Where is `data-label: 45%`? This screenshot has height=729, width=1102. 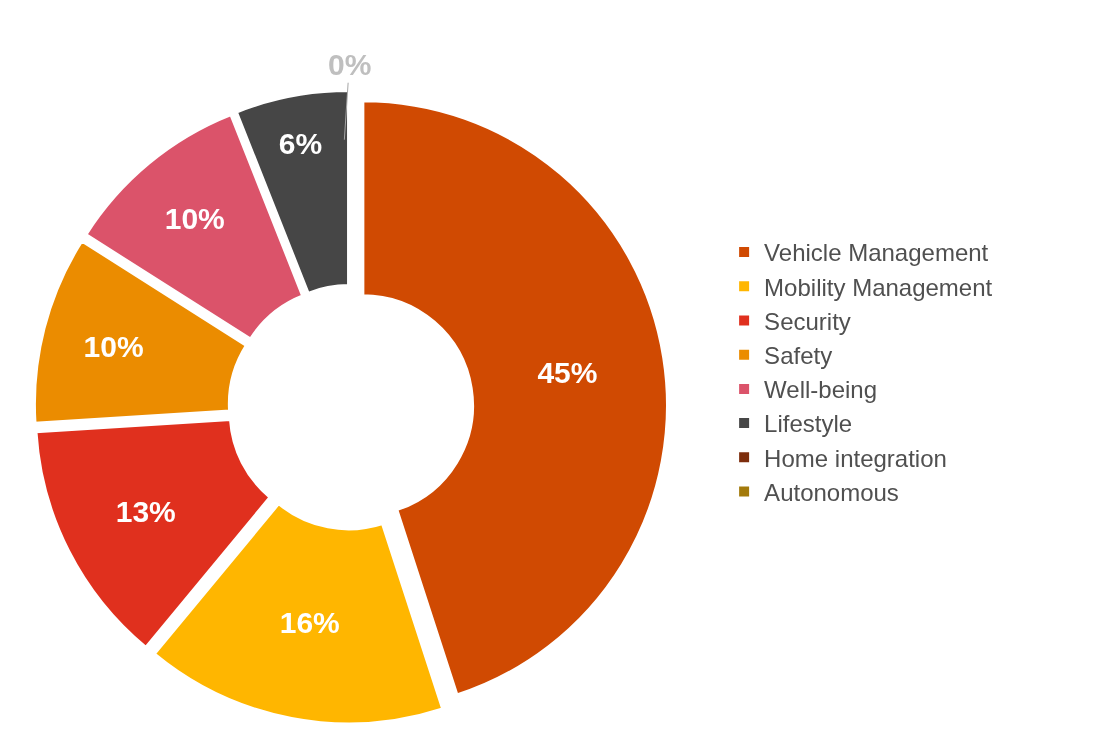
data-label: 45% is located at coordinates (567, 373).